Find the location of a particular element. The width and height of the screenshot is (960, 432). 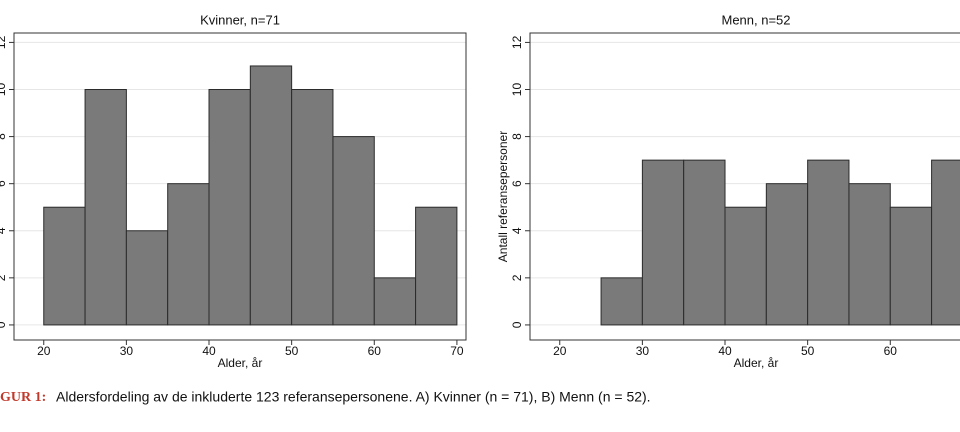

chart-title: Menn, n=52 is located at coordinates (755, 19).